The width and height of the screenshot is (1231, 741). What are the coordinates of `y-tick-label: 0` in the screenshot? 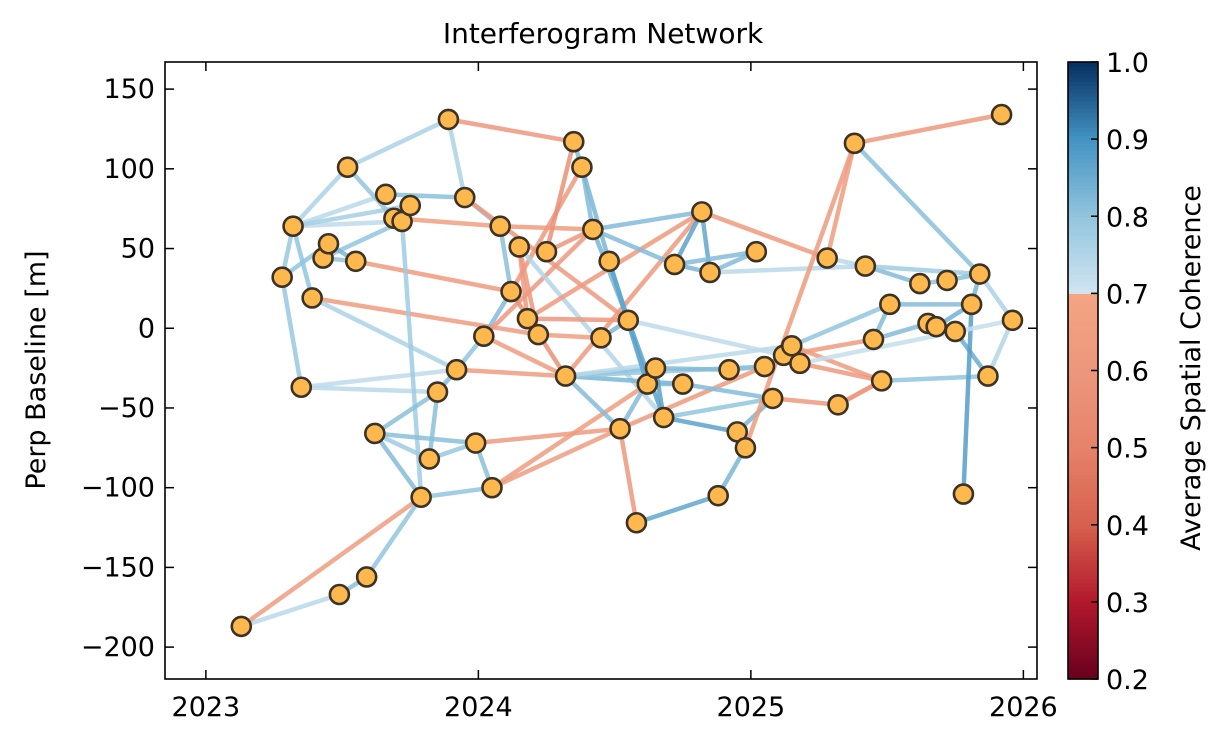 It's located at (146, 328).